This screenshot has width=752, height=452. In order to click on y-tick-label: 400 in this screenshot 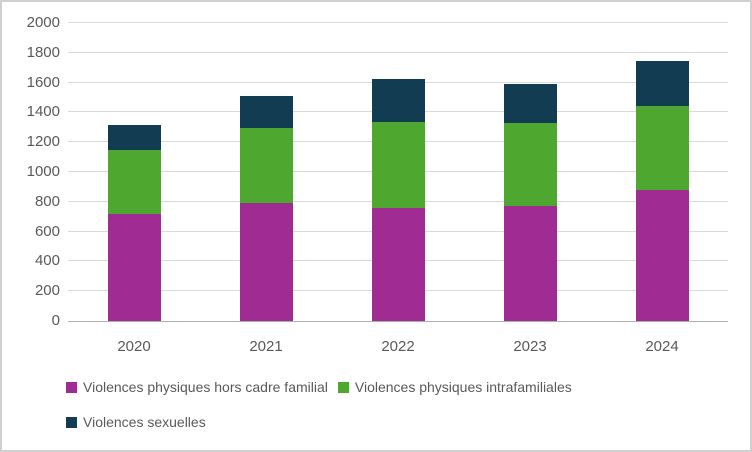, I will do `click(47, 260)`.